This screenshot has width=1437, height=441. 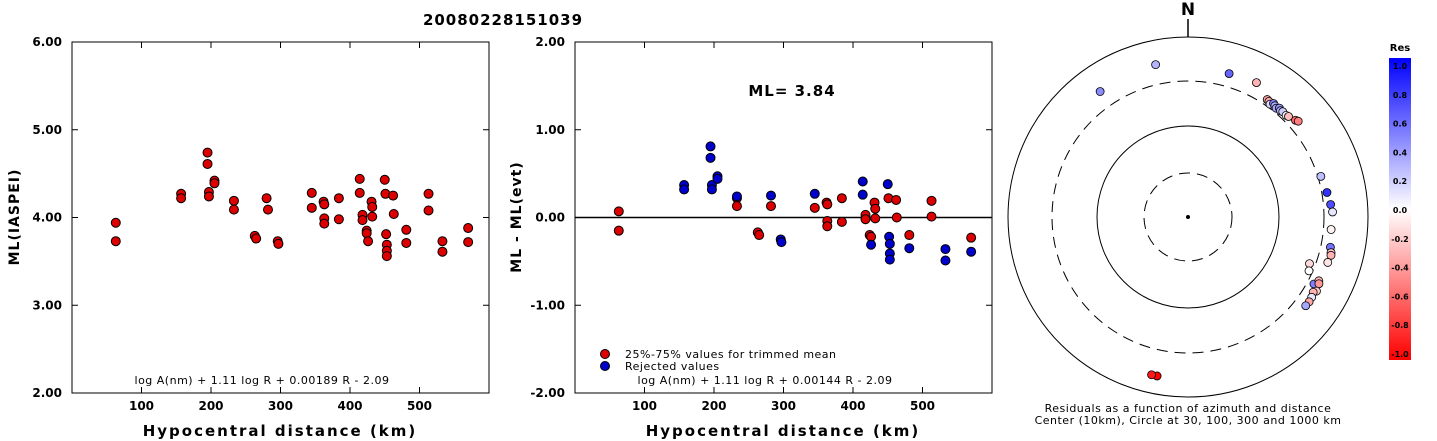 What do you see at coordinates (349, 406) in the screenshot?
I see `x-tick-label: 400` at bounding box center [349, 406].